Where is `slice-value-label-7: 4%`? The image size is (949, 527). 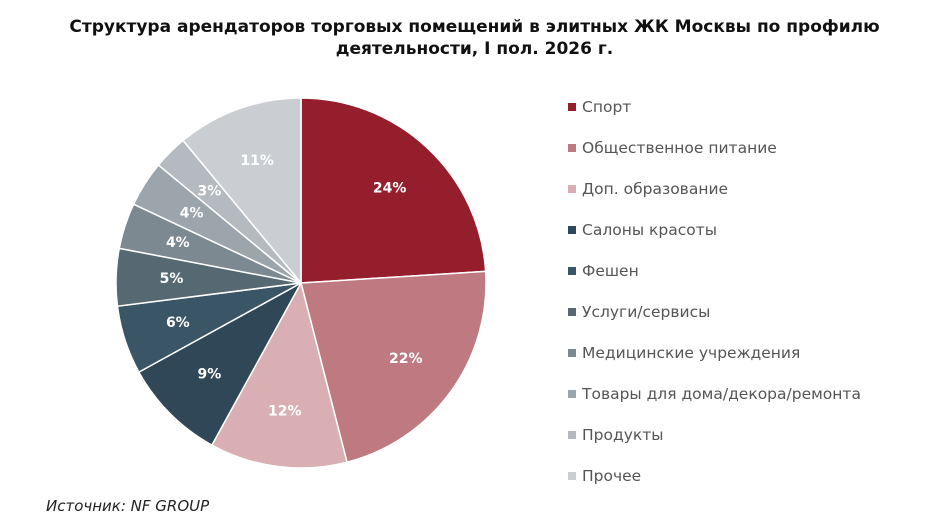
slice-value-label-7: 4% is located at coordinates (192, 214).